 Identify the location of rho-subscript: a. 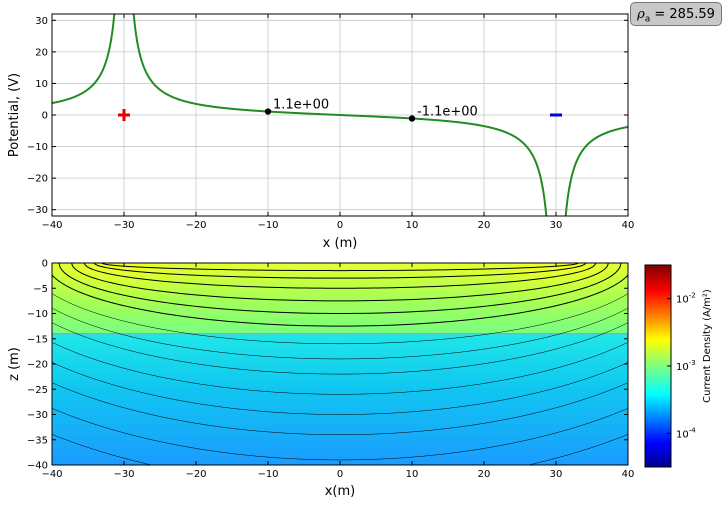
(647, 19).